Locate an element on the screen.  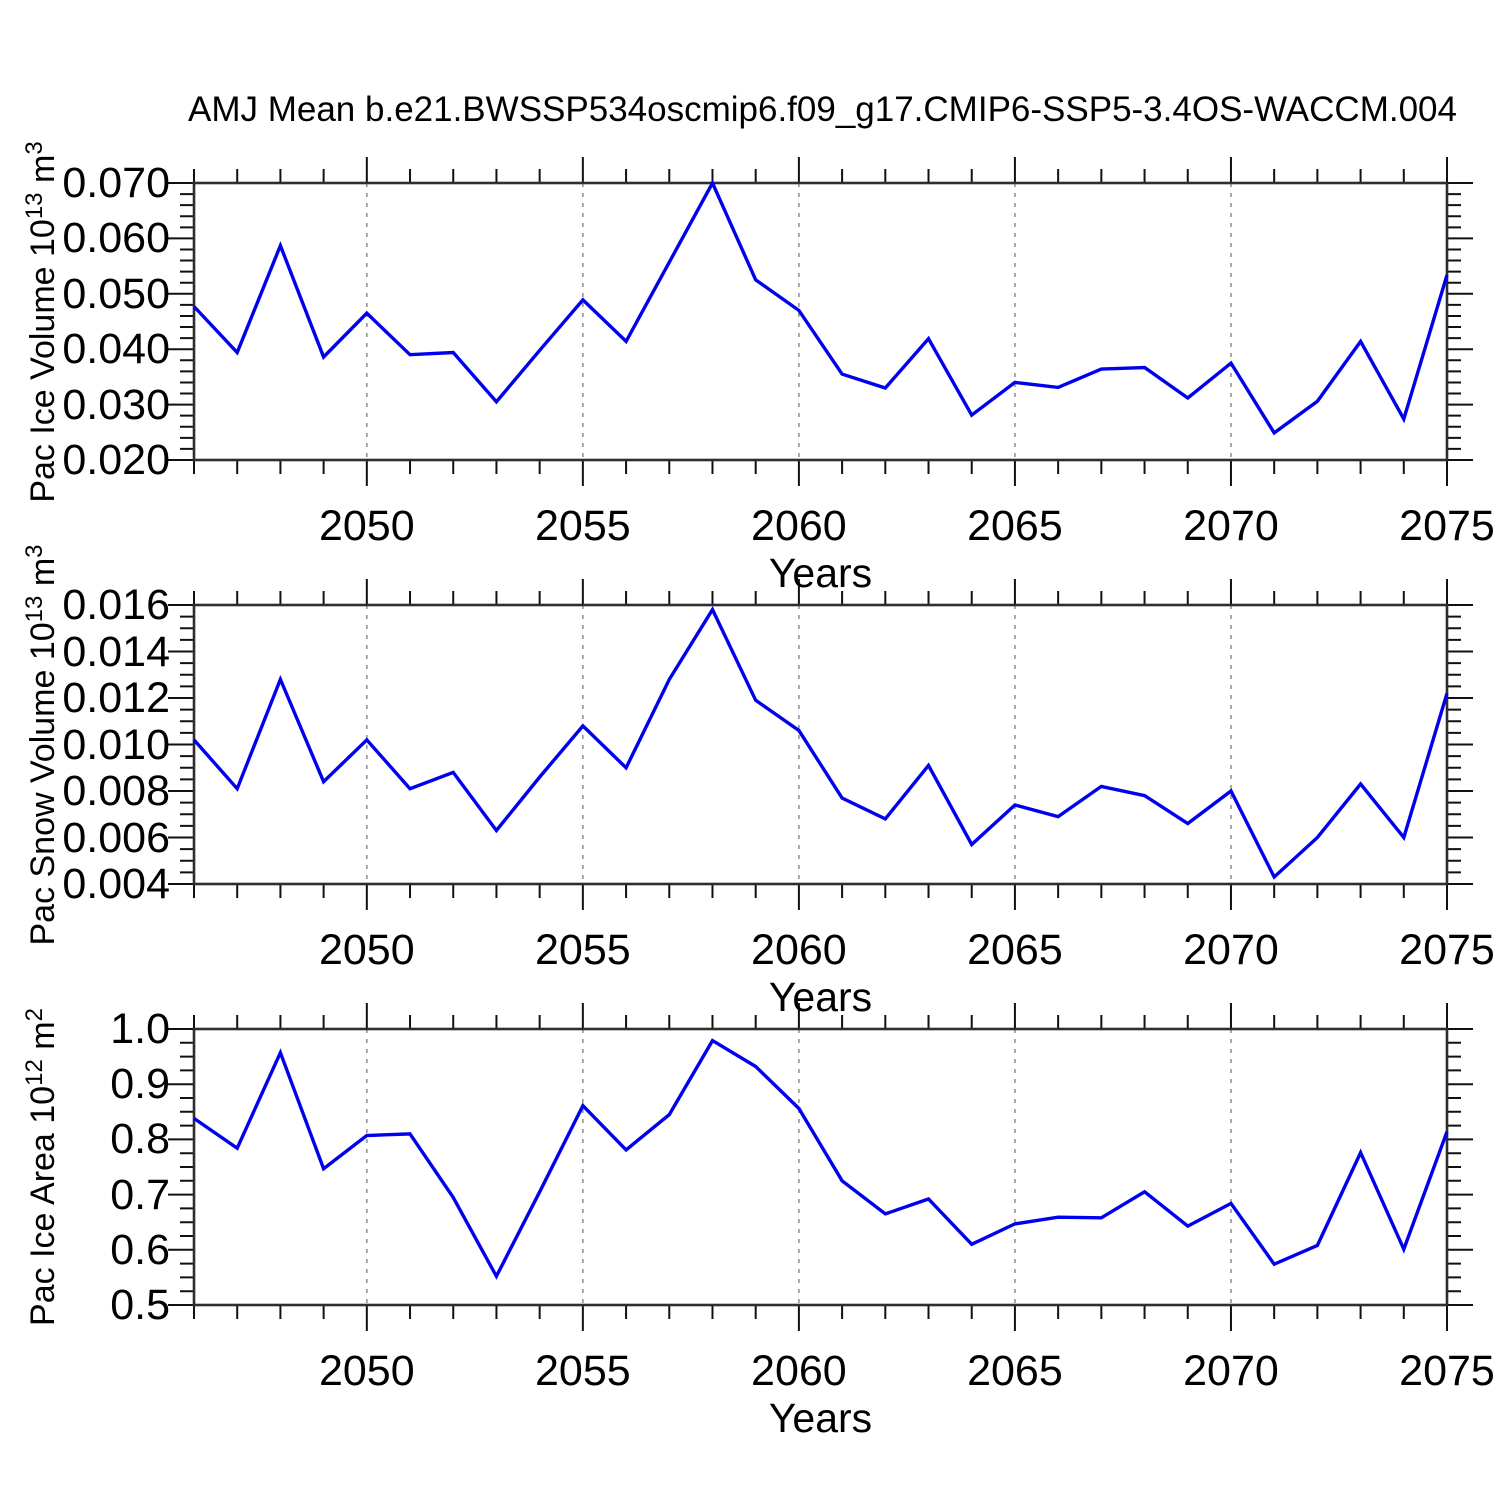
y-tick-label: 0.6 is located at coordinates (140, 1249).